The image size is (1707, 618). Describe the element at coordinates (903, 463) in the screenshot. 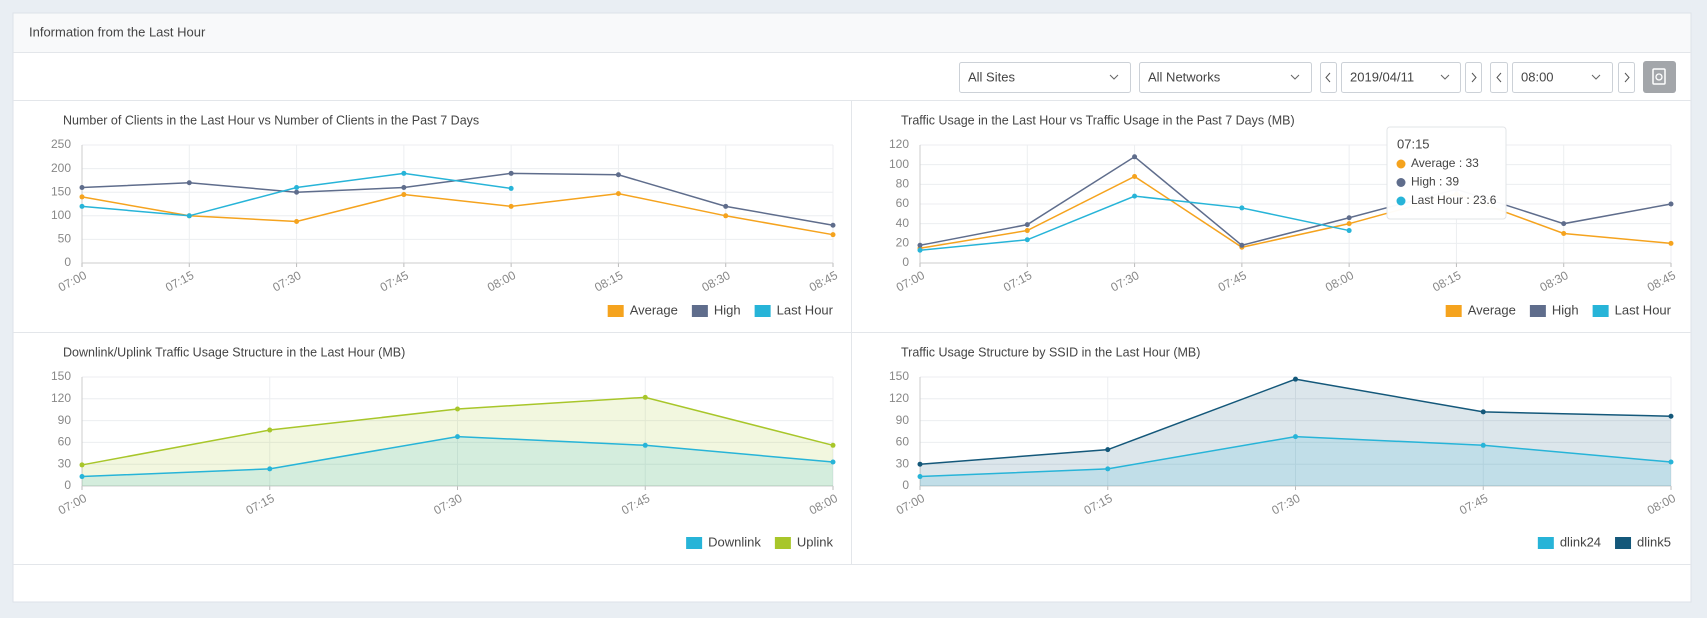

I see `y-tick-label: 30` at that location.